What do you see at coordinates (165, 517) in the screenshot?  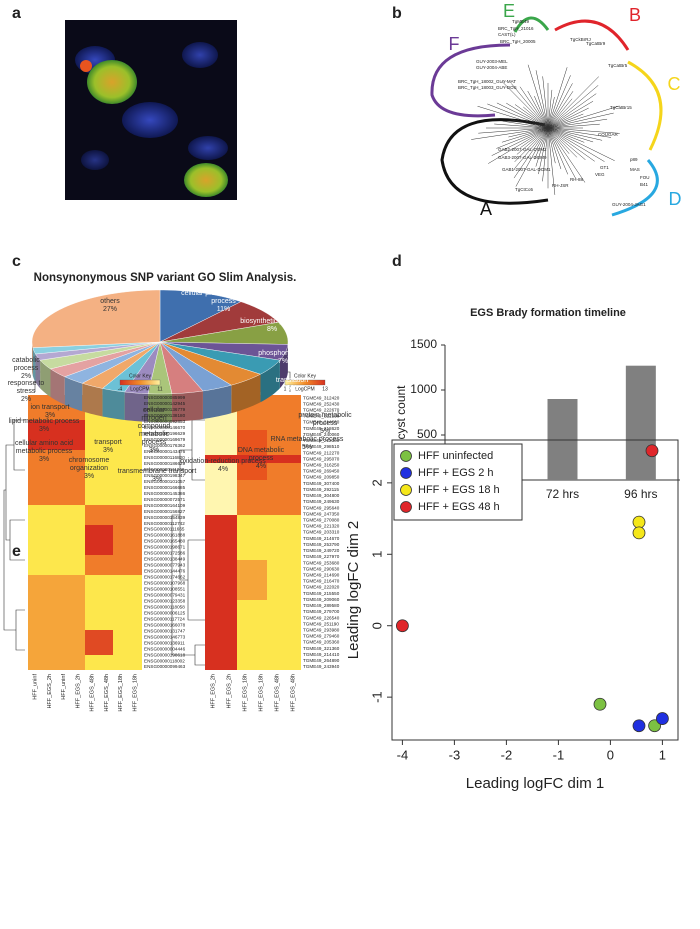 I see `row-label: ENSG00000154839` at bounding box center [165, 517].